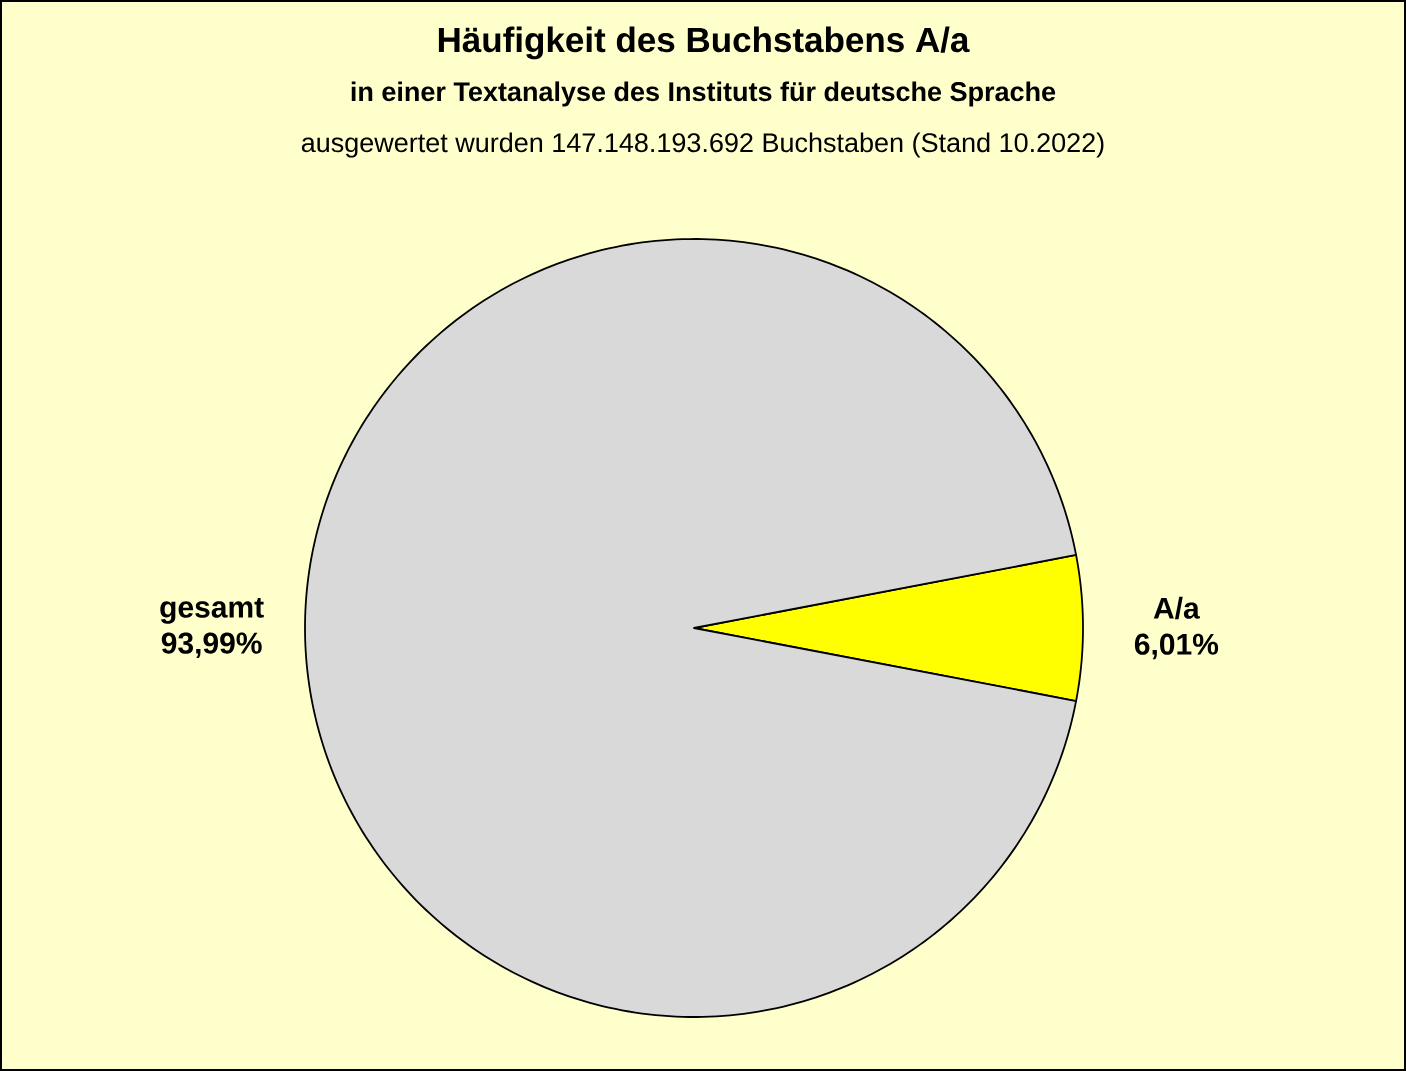  I want to click on chart-subtitle: in einer Textanalyse des Instituts für deutsche Sprache, so click(703, 94).